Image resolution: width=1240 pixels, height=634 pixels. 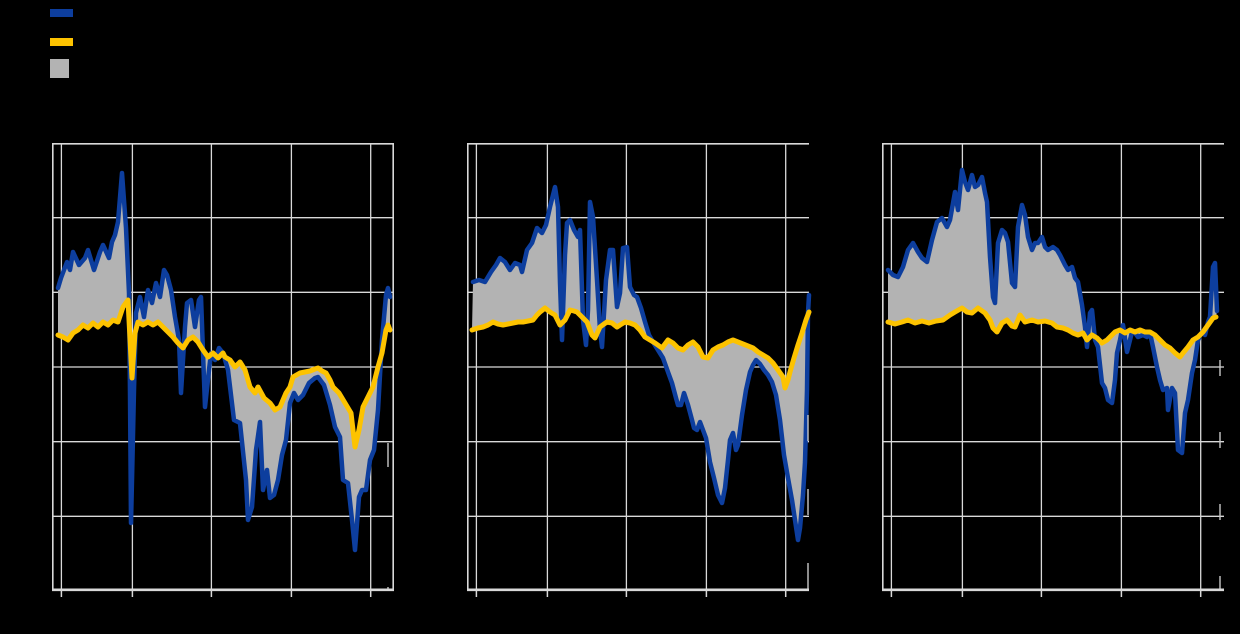 What do you see at coordinates (61, 13) in the screenshot?
I see `legend-swatch-blue-line` at bounding box center [61, 13].